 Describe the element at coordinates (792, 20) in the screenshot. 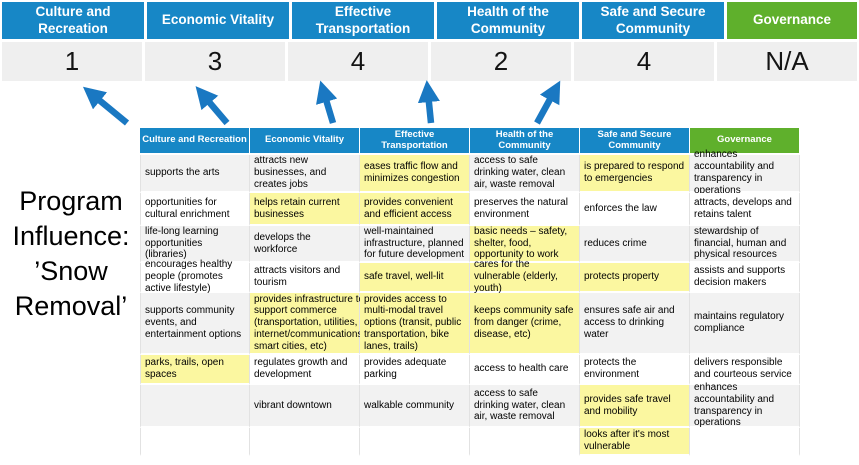

I see `priority-header-governance: Governance` at that location.